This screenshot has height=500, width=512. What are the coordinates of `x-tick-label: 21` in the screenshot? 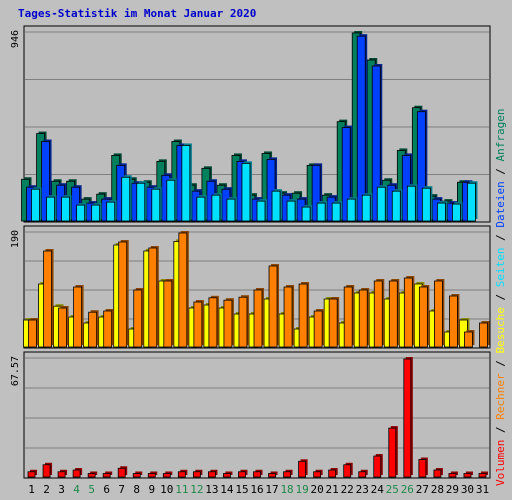 It's located at (332, 489).